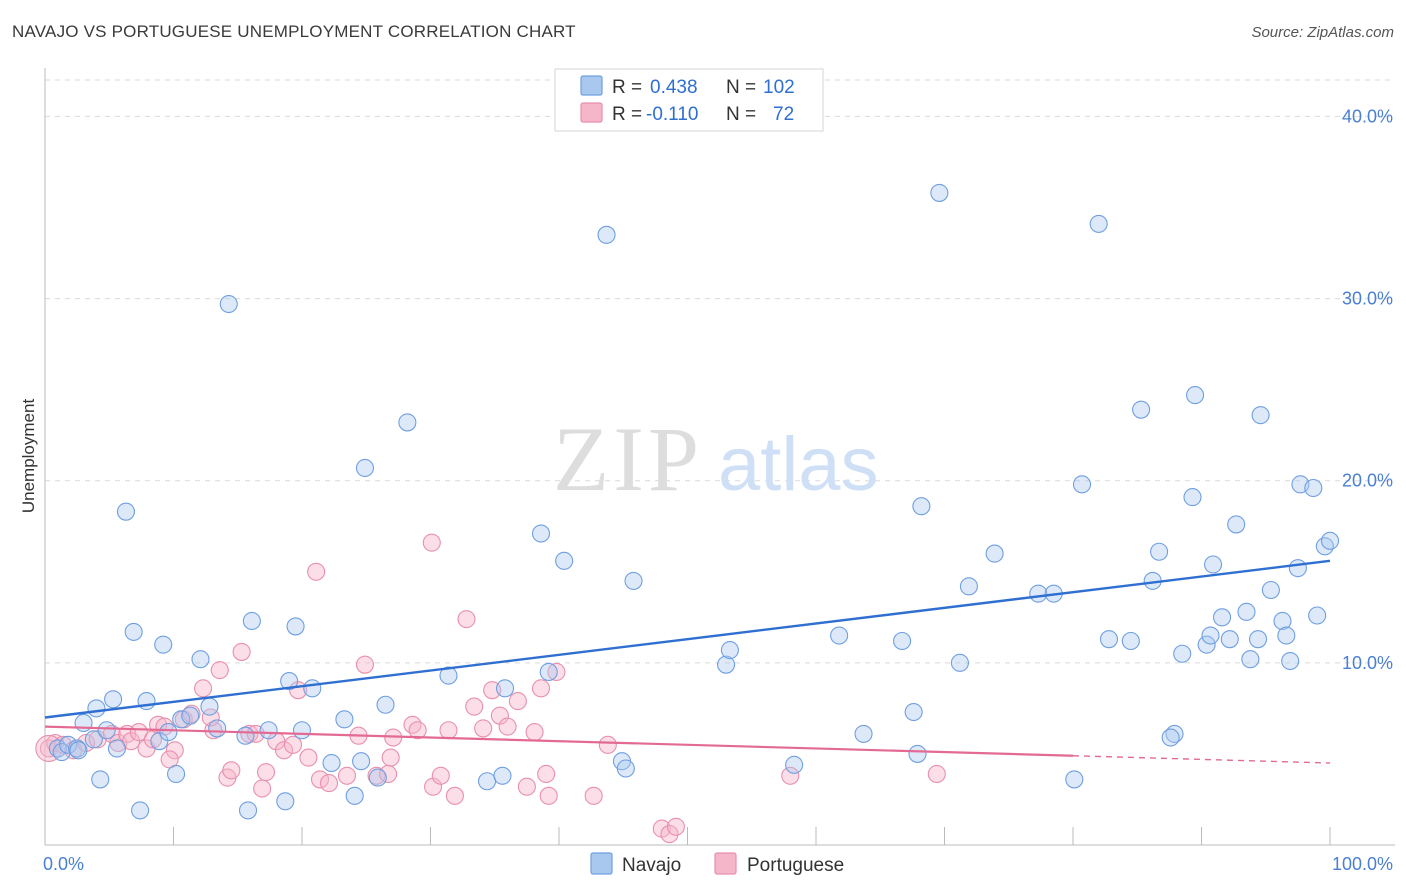  What do you see at coordinates (1362, 864) in the screenshot?
I see `x-tick-label: 100.0%` at bounding box center [1362, 864].